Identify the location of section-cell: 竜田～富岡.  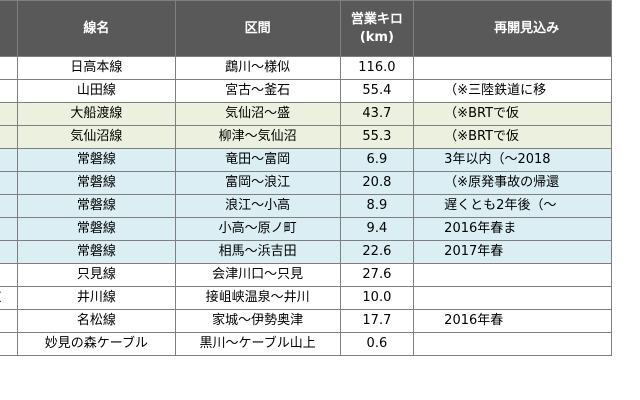
(257, 160).